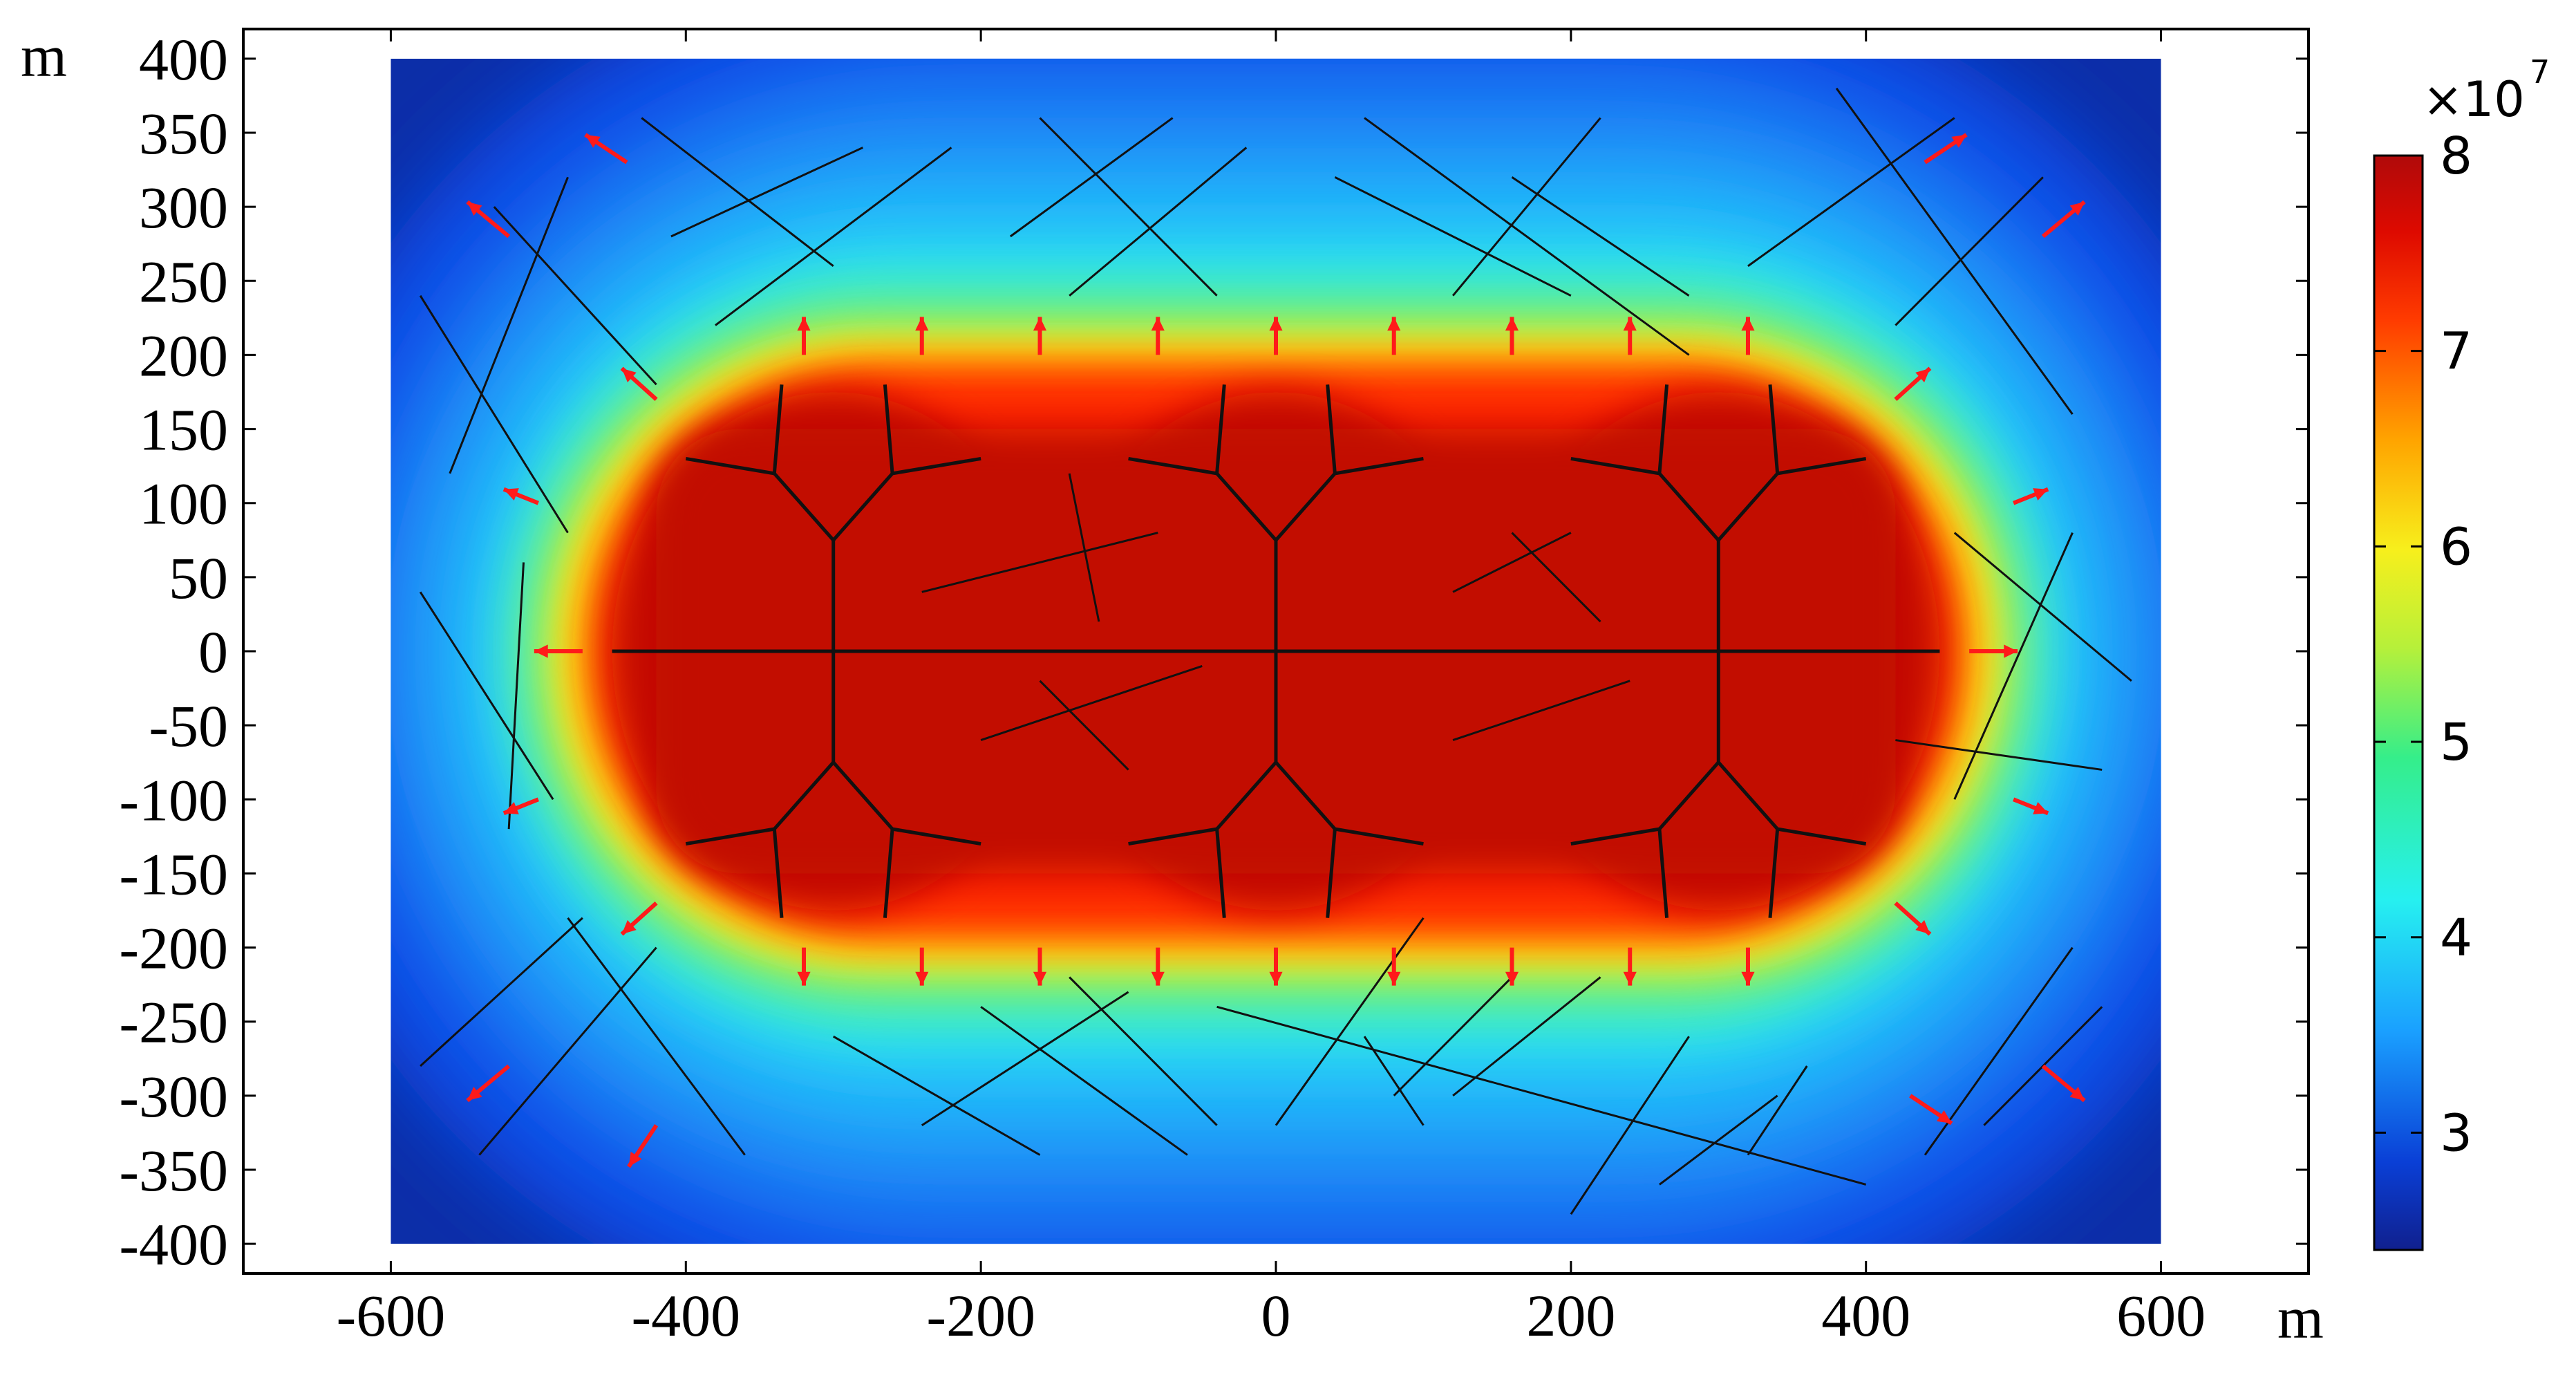  What do you see at coordinates (1570, 1315) in the screenshot?
I see `x-tick-label: 200` at bounding box center [1570, 1315].